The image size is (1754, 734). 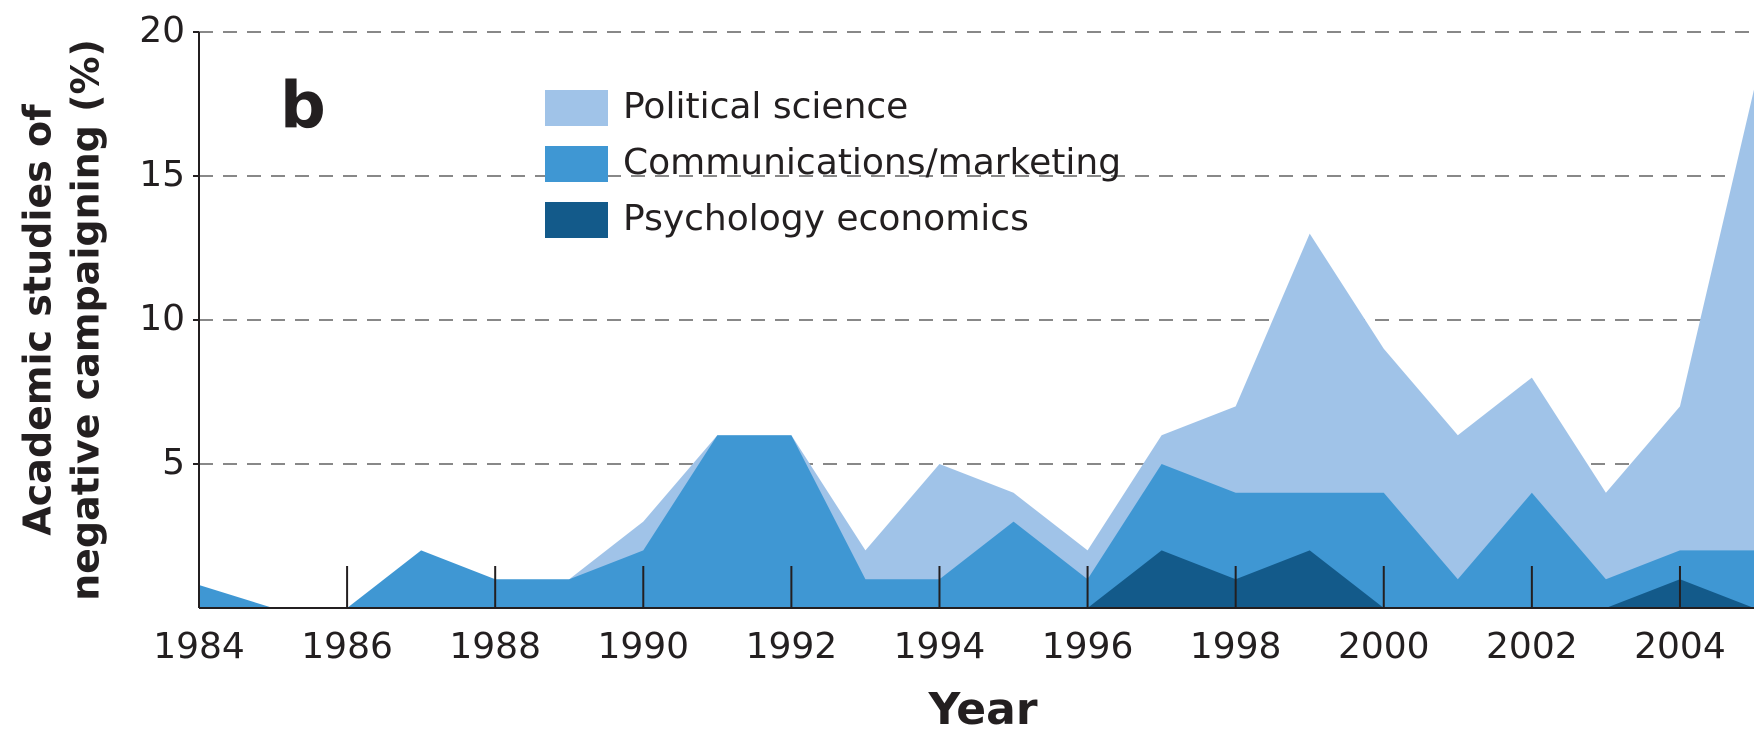 What do you see at coordinates (303, 107) in the screenshot?
I see `panel-label: b` at bounding box center [303, 107].